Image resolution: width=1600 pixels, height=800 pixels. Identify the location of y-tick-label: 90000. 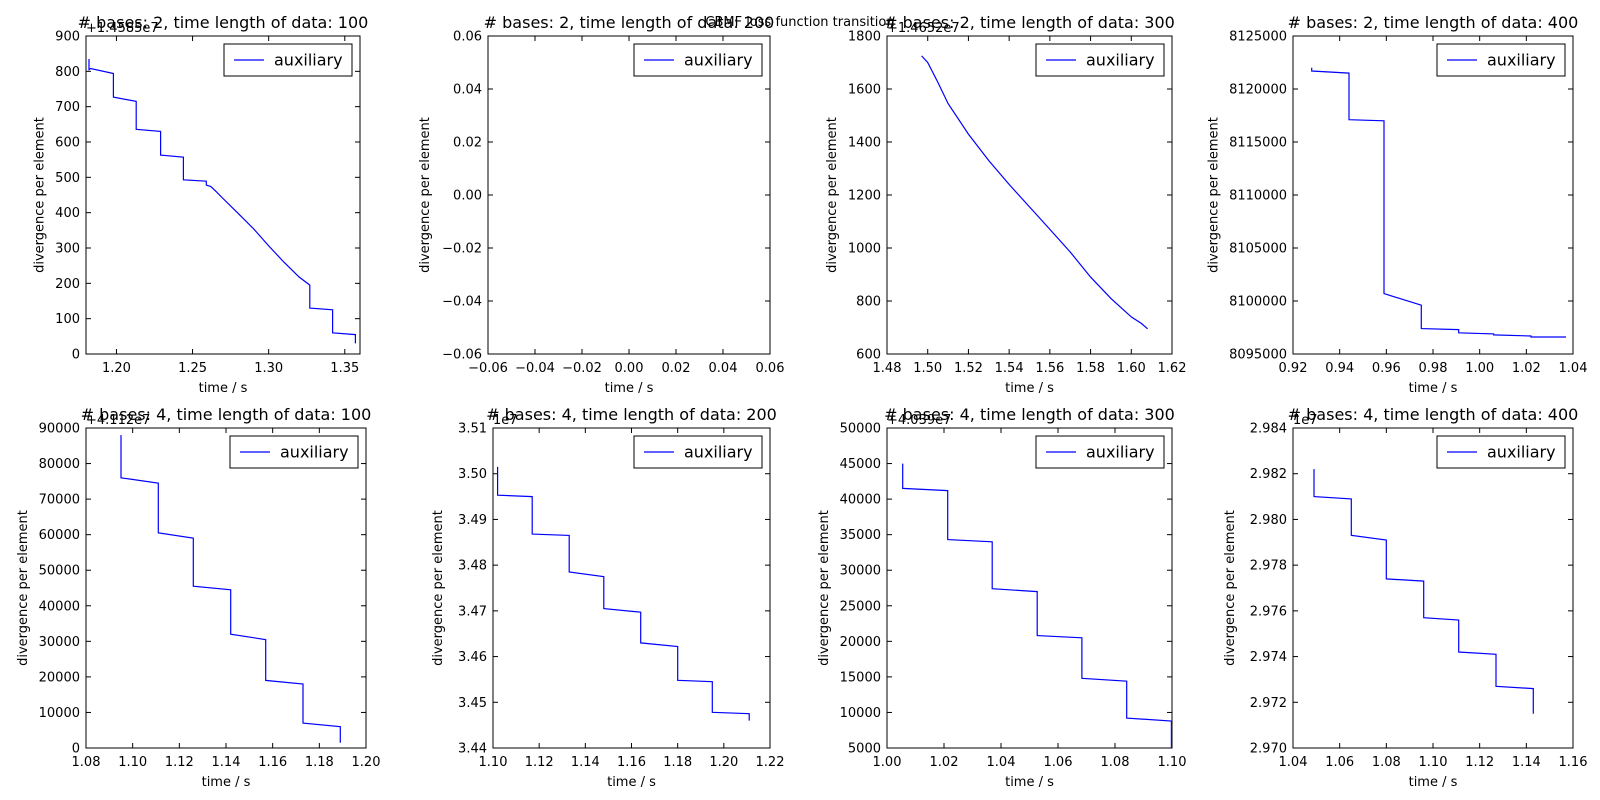
(59, 429).